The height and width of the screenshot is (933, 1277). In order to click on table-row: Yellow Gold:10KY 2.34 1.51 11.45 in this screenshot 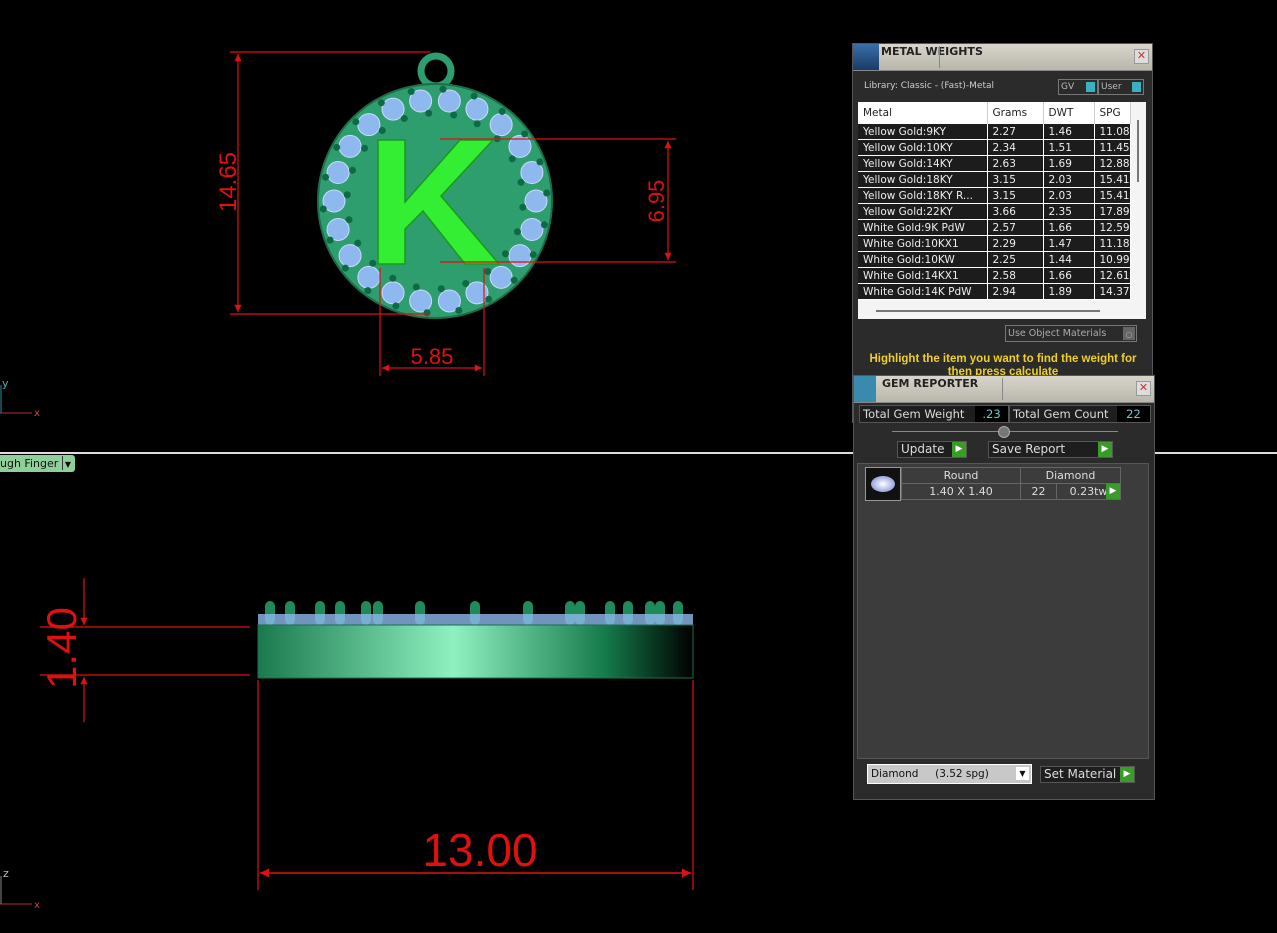, I will do `click(994, 147)`.